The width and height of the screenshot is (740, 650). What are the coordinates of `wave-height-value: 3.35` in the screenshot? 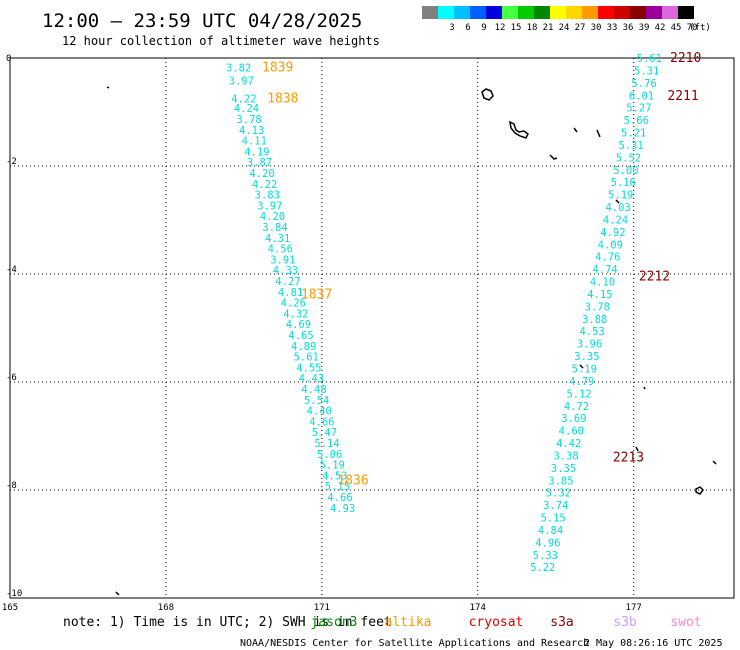 It's located at (586, 357).